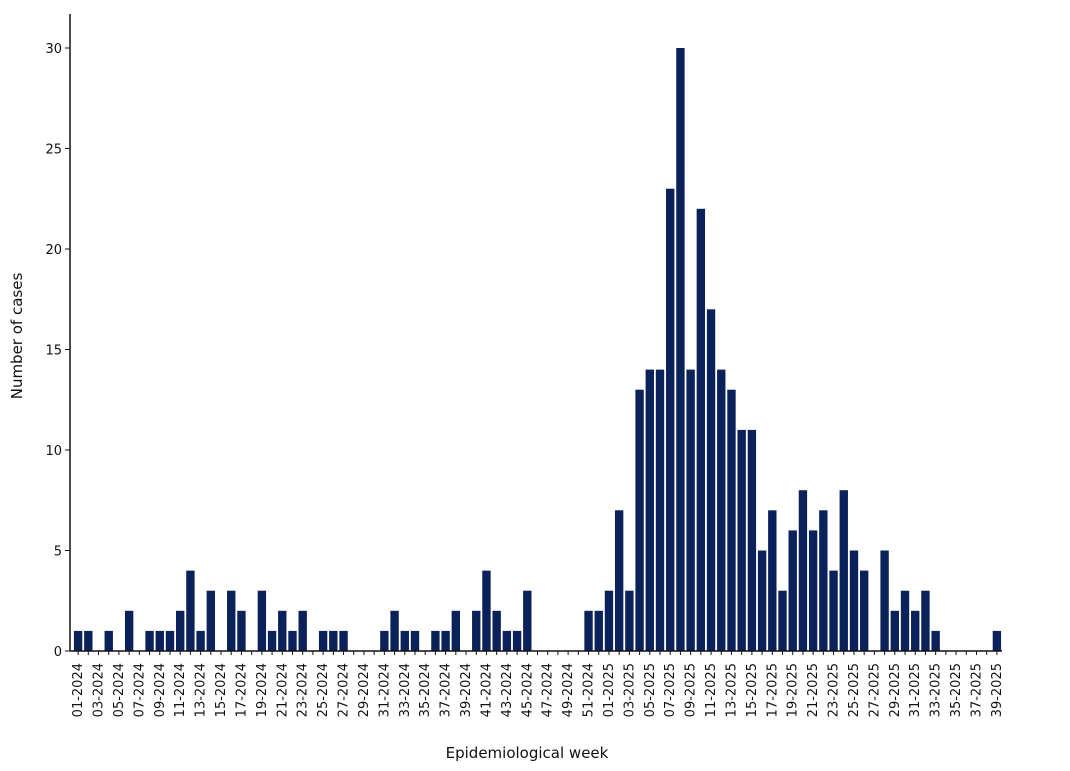 The height and width of the screenshot is (771, 1070). Describe the element at coordinates (527, 690) in the screenshot. I see `x-tick-label: 45-2024` at that location.